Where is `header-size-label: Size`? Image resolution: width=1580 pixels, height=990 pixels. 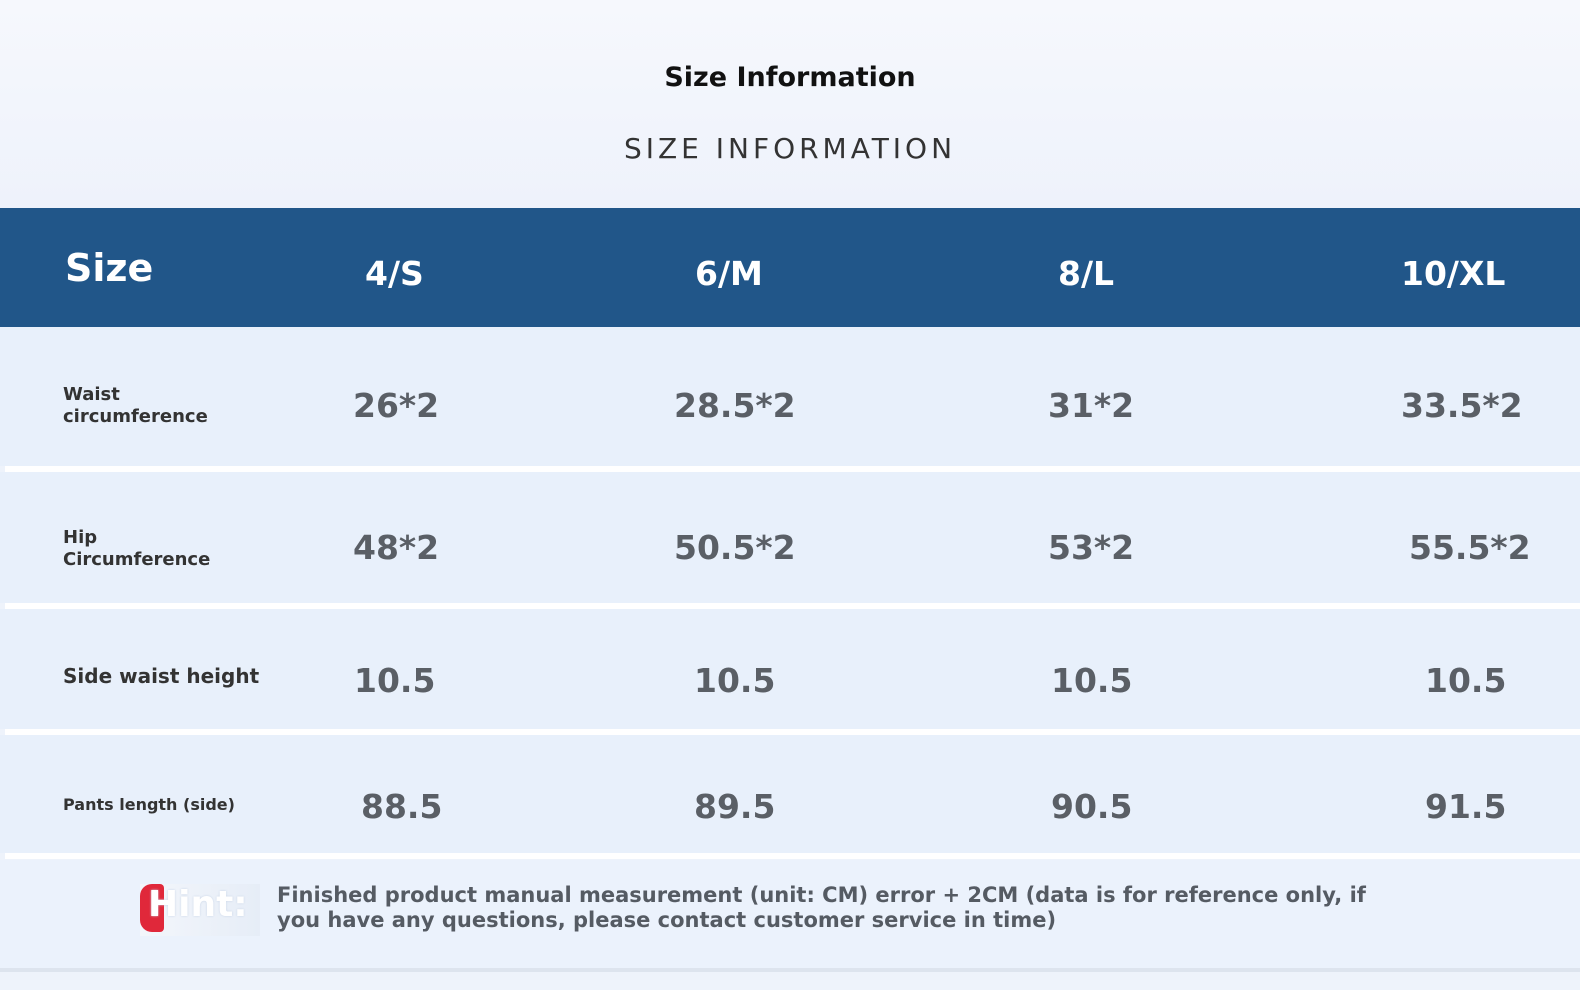
header-size-label: Size is located at coordinates (109, 268).